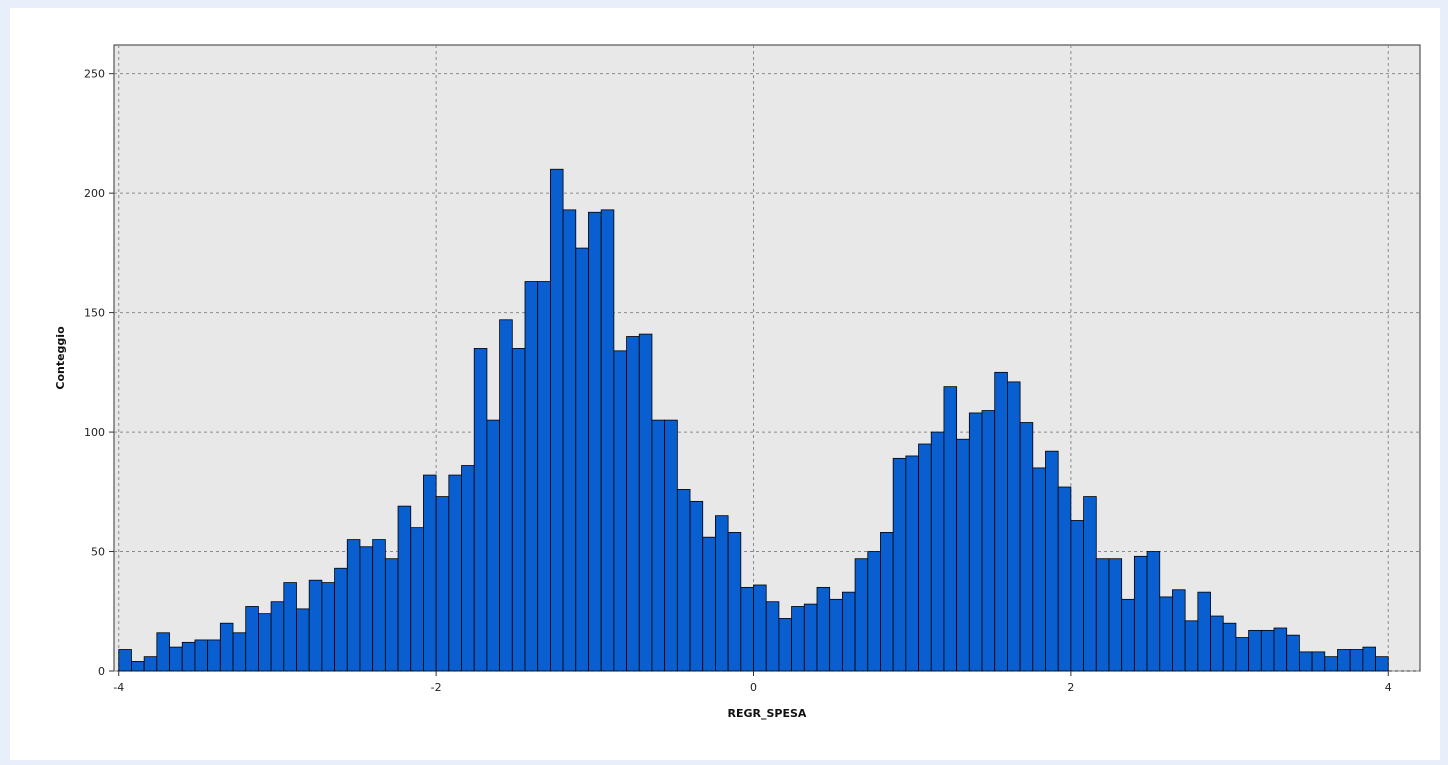  What do you see at coordinates (767, 713) in the screenshot?
I see `x-axis-title: REGR_SPESA` at bounding box center [767, 713].